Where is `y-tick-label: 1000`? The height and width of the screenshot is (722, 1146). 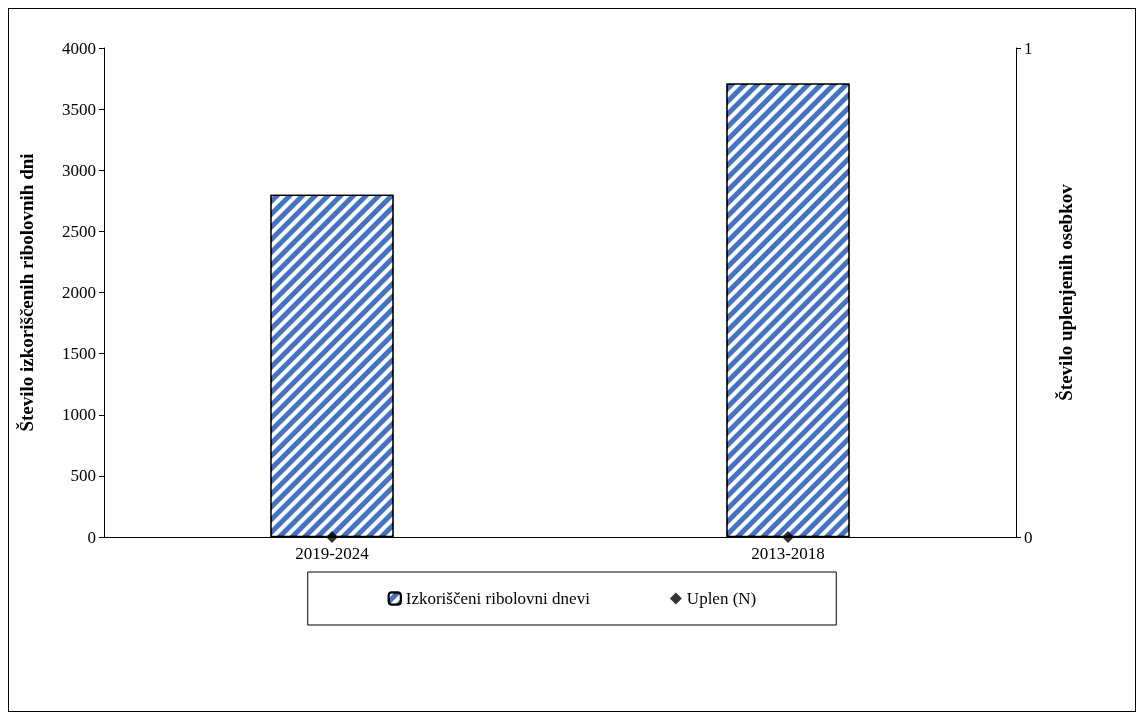 y-tick-label: 1000 is located at coordinates (79, 415).